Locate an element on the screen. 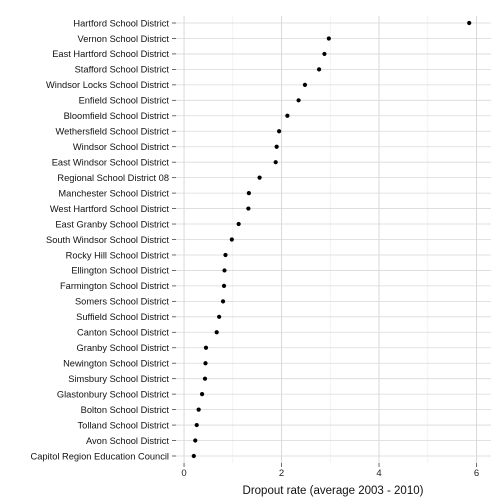  x-axis-ticks: 0 2 4 6 is located at coordinates (330, 471).